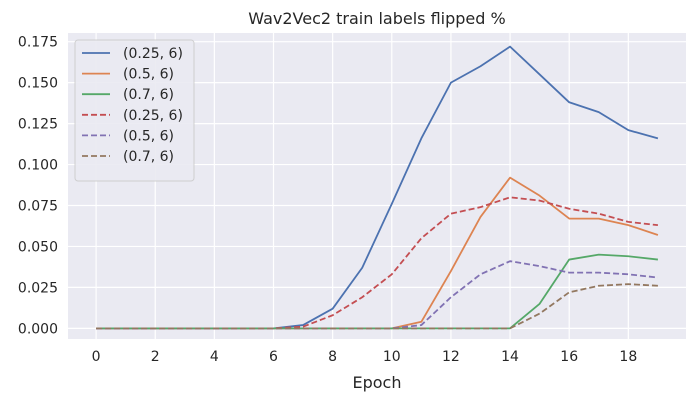 The height and width of the screenshot is (402, 696). What do you see at coordinates (38, 288) in the screenshot?
I see `y-tick-label: 0.025` at bounding box center [38, 288].